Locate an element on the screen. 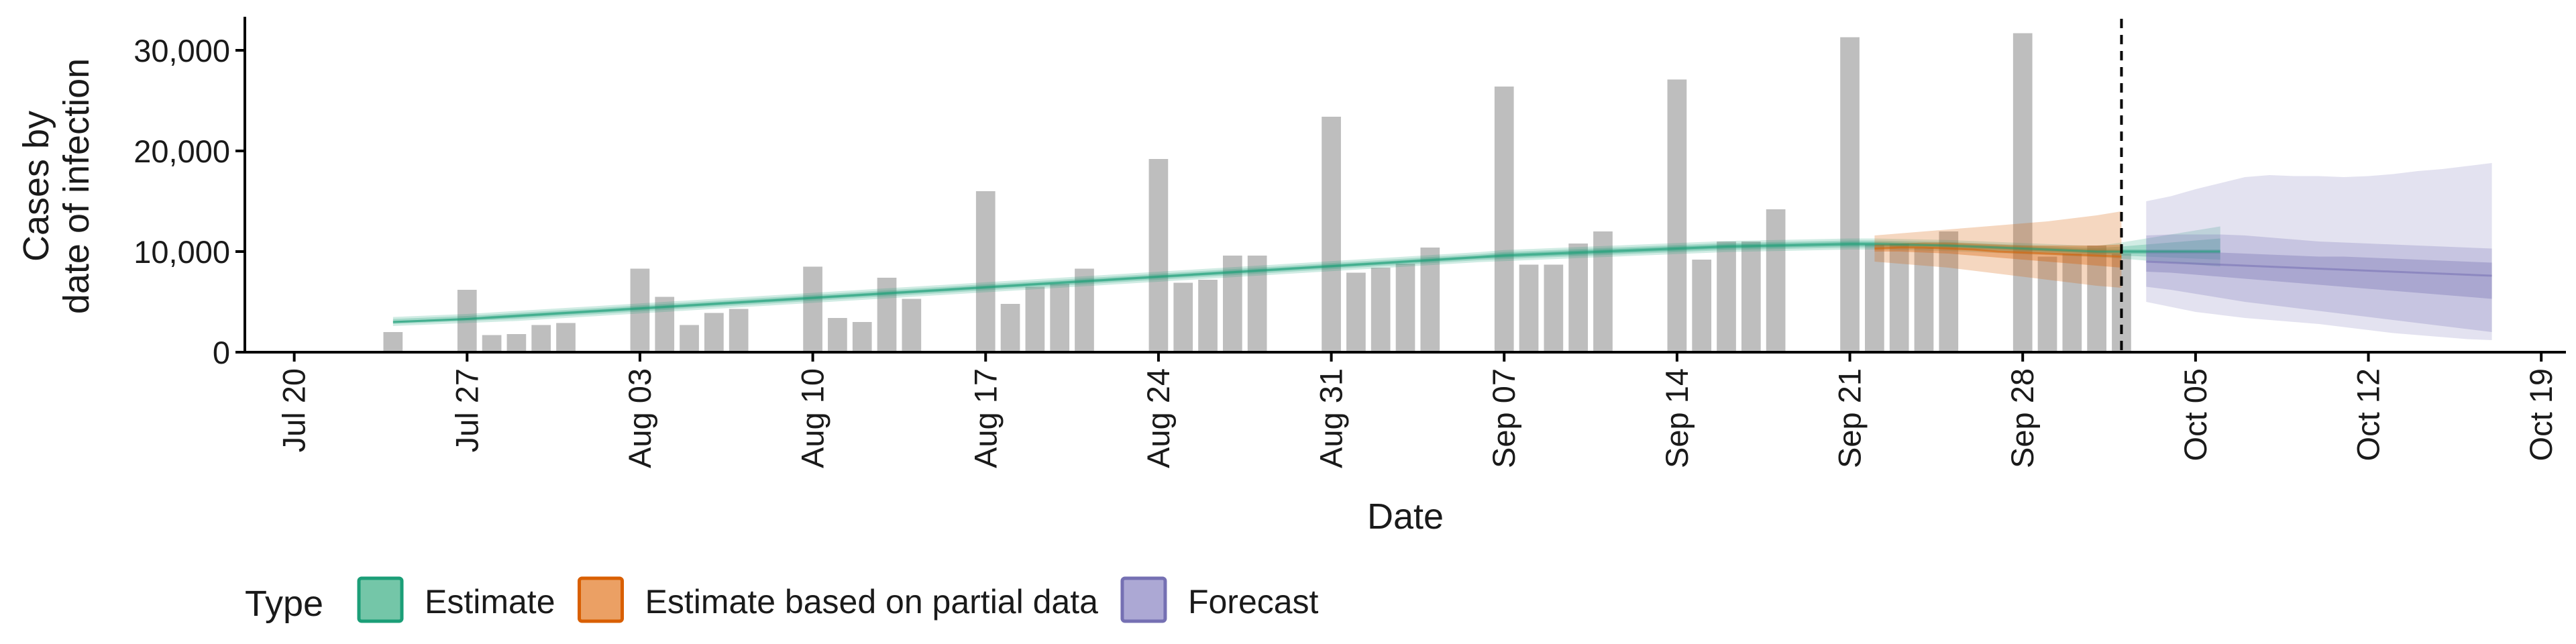  forecast-median-line is located at coordinates (2319, 268).